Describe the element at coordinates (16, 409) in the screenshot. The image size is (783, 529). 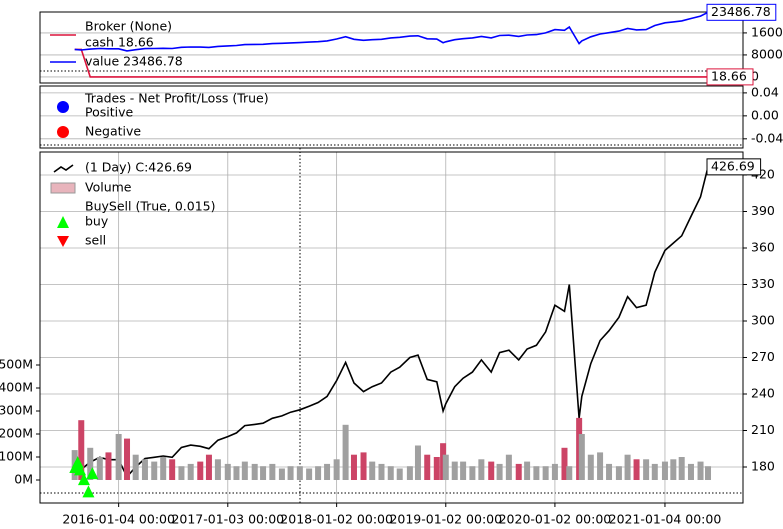
I see `y2-tick-label: 300M` at that location.